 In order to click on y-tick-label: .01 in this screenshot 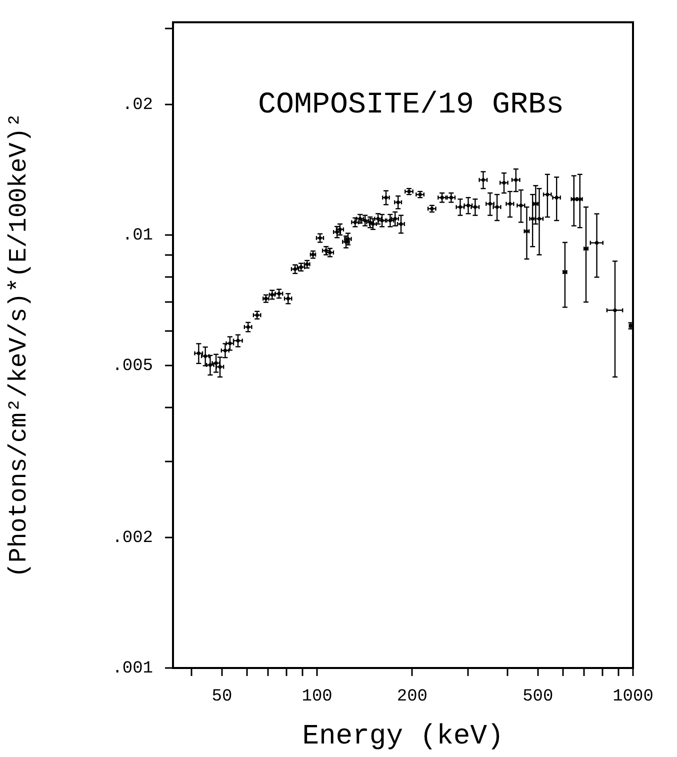, I will do `click(137, 236)`.